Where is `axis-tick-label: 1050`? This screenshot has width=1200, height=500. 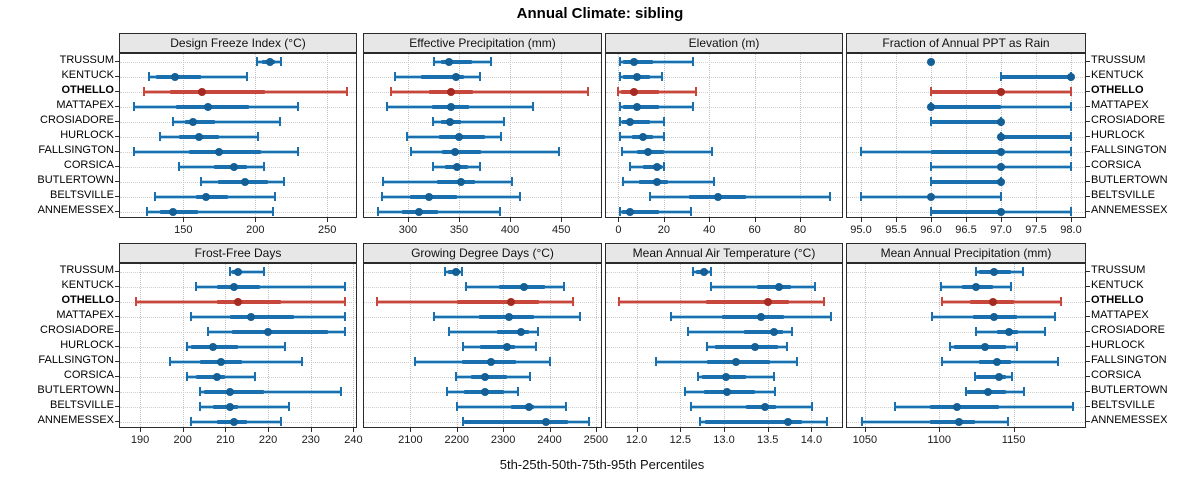
axis-tick-label: 1050 is located at coordinates (865, 440).